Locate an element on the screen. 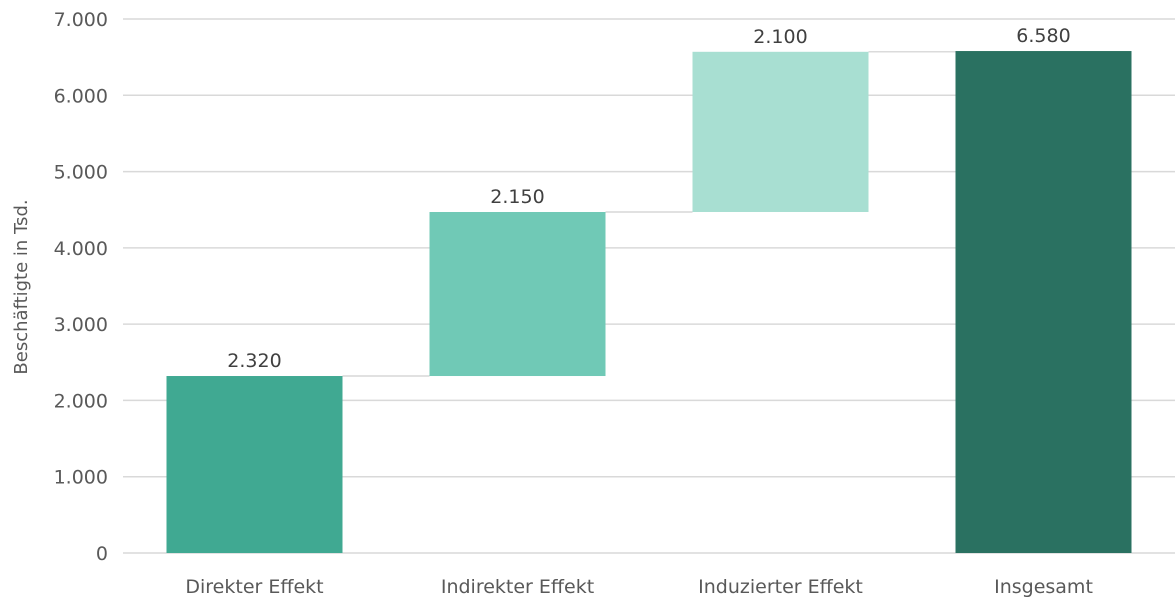 The width and height of the screenshot is (1175, 601). y-tick-label: 3.000 is located at coordinates (81, 325).